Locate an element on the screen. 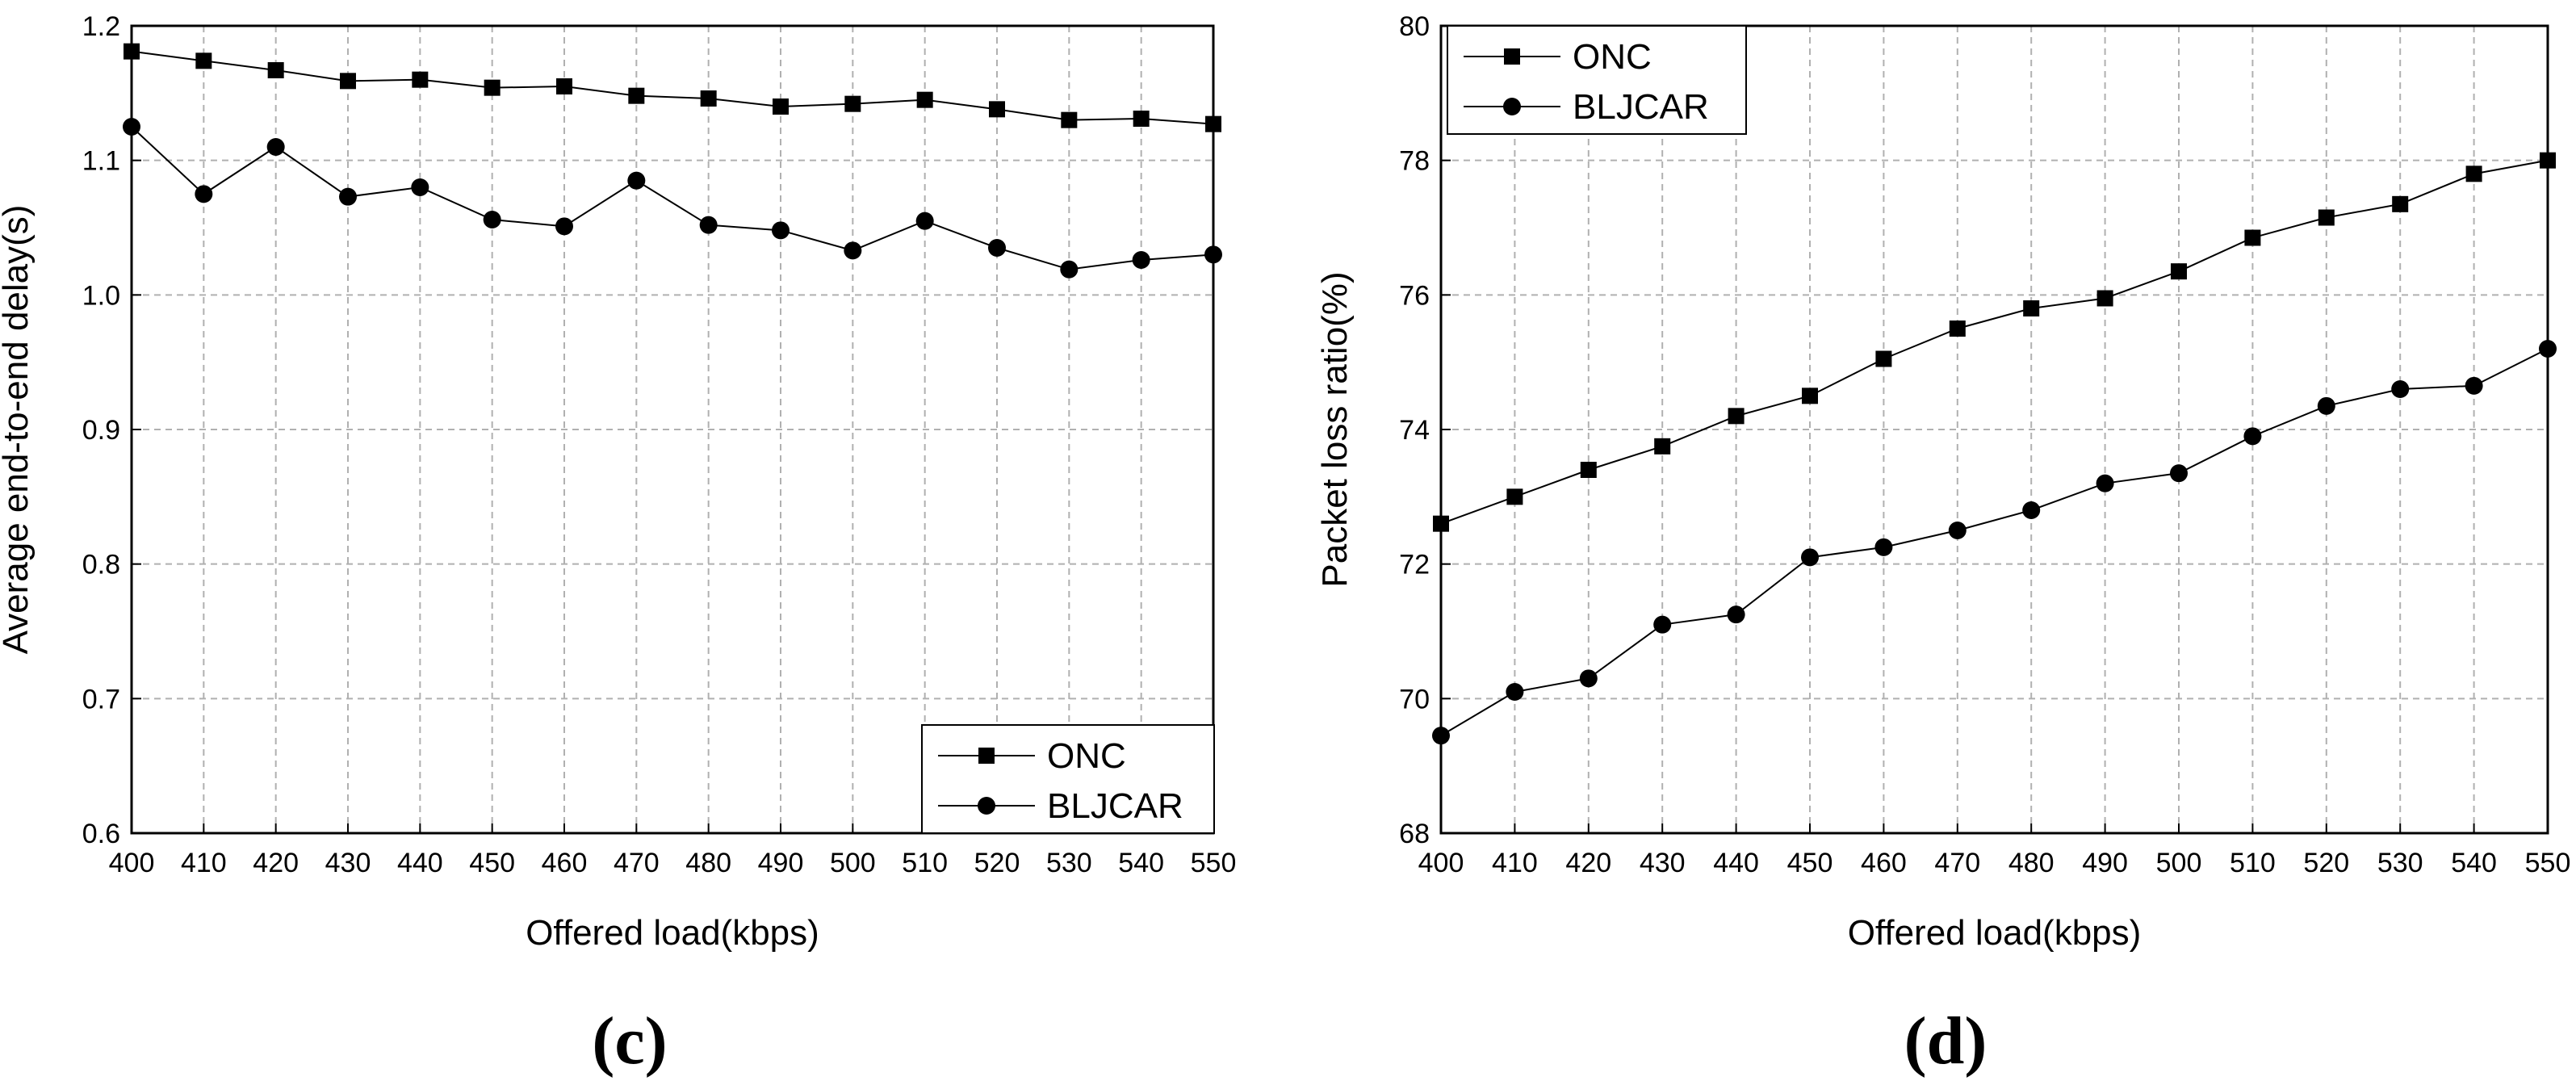  y-tick-label: 78 is located at coordinates (1414, 161).